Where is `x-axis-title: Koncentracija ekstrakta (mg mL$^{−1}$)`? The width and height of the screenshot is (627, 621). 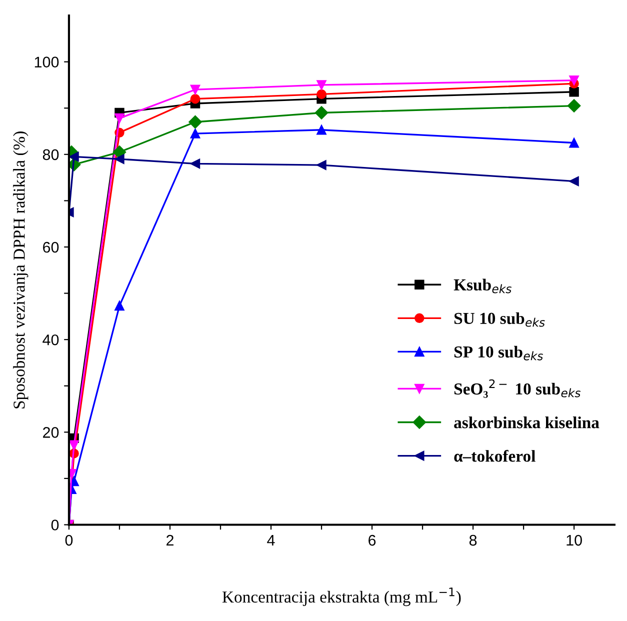 x-axis-title: Koncentracija ekstrakta (mg mL$^{−1}$) is located at coordinates (341, 597).